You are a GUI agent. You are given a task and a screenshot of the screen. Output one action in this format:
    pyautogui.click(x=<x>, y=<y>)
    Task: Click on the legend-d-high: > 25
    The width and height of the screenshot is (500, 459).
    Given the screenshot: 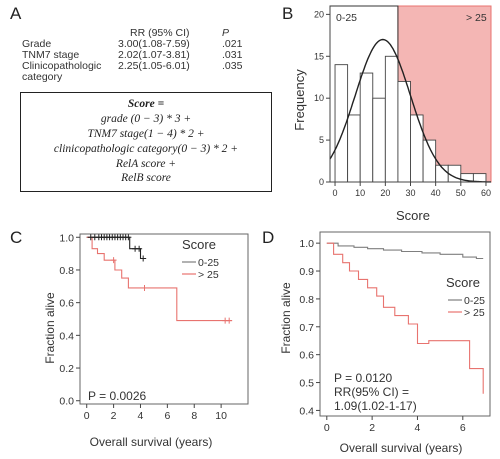 What is the action you would take?
    pyautogui.click(x=474, y=313)
    